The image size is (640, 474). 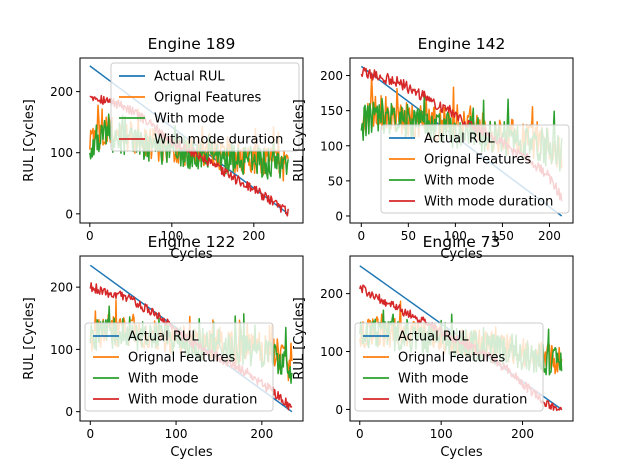 I want to click on x-tick-label: 50, so click(x=408, y=236).